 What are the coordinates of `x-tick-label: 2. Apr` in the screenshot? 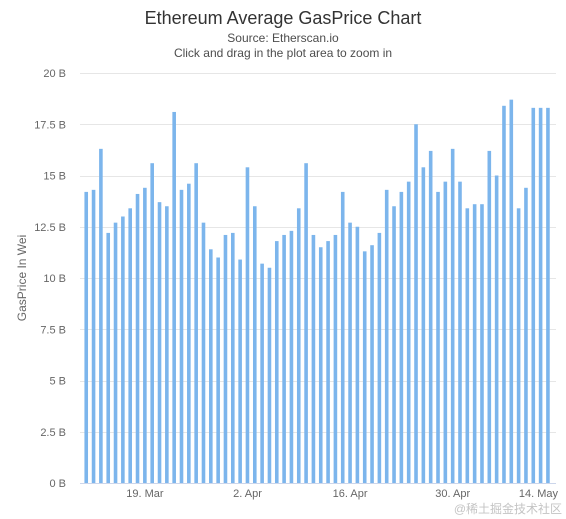 It's located at (247, 494).